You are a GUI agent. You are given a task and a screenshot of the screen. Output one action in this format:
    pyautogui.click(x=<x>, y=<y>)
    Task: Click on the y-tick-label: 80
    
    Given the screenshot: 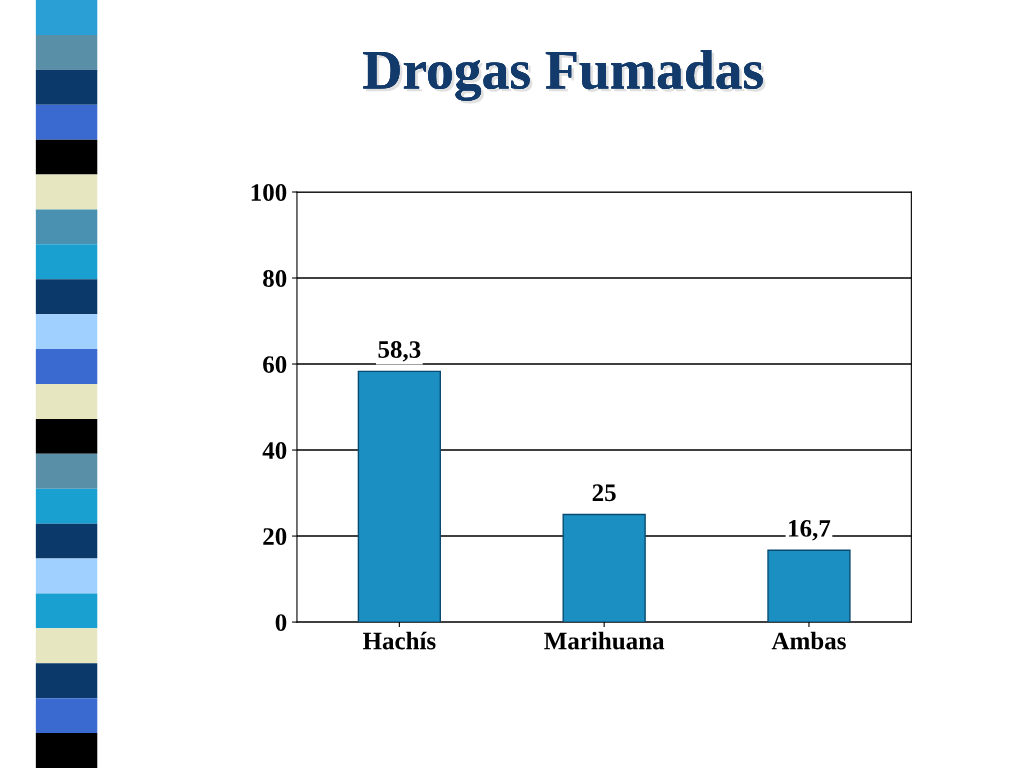 What is the action you would take?
    pyautogui.click(x=275, y=278)
    